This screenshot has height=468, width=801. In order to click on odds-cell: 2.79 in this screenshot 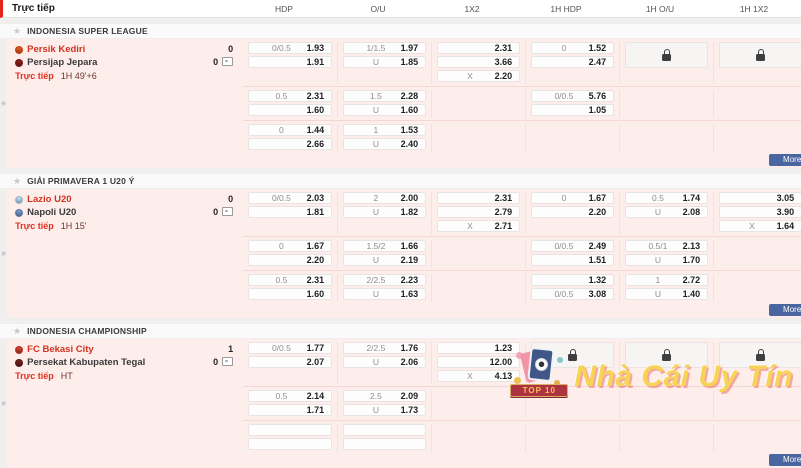, I will do `click(479, 212)`.